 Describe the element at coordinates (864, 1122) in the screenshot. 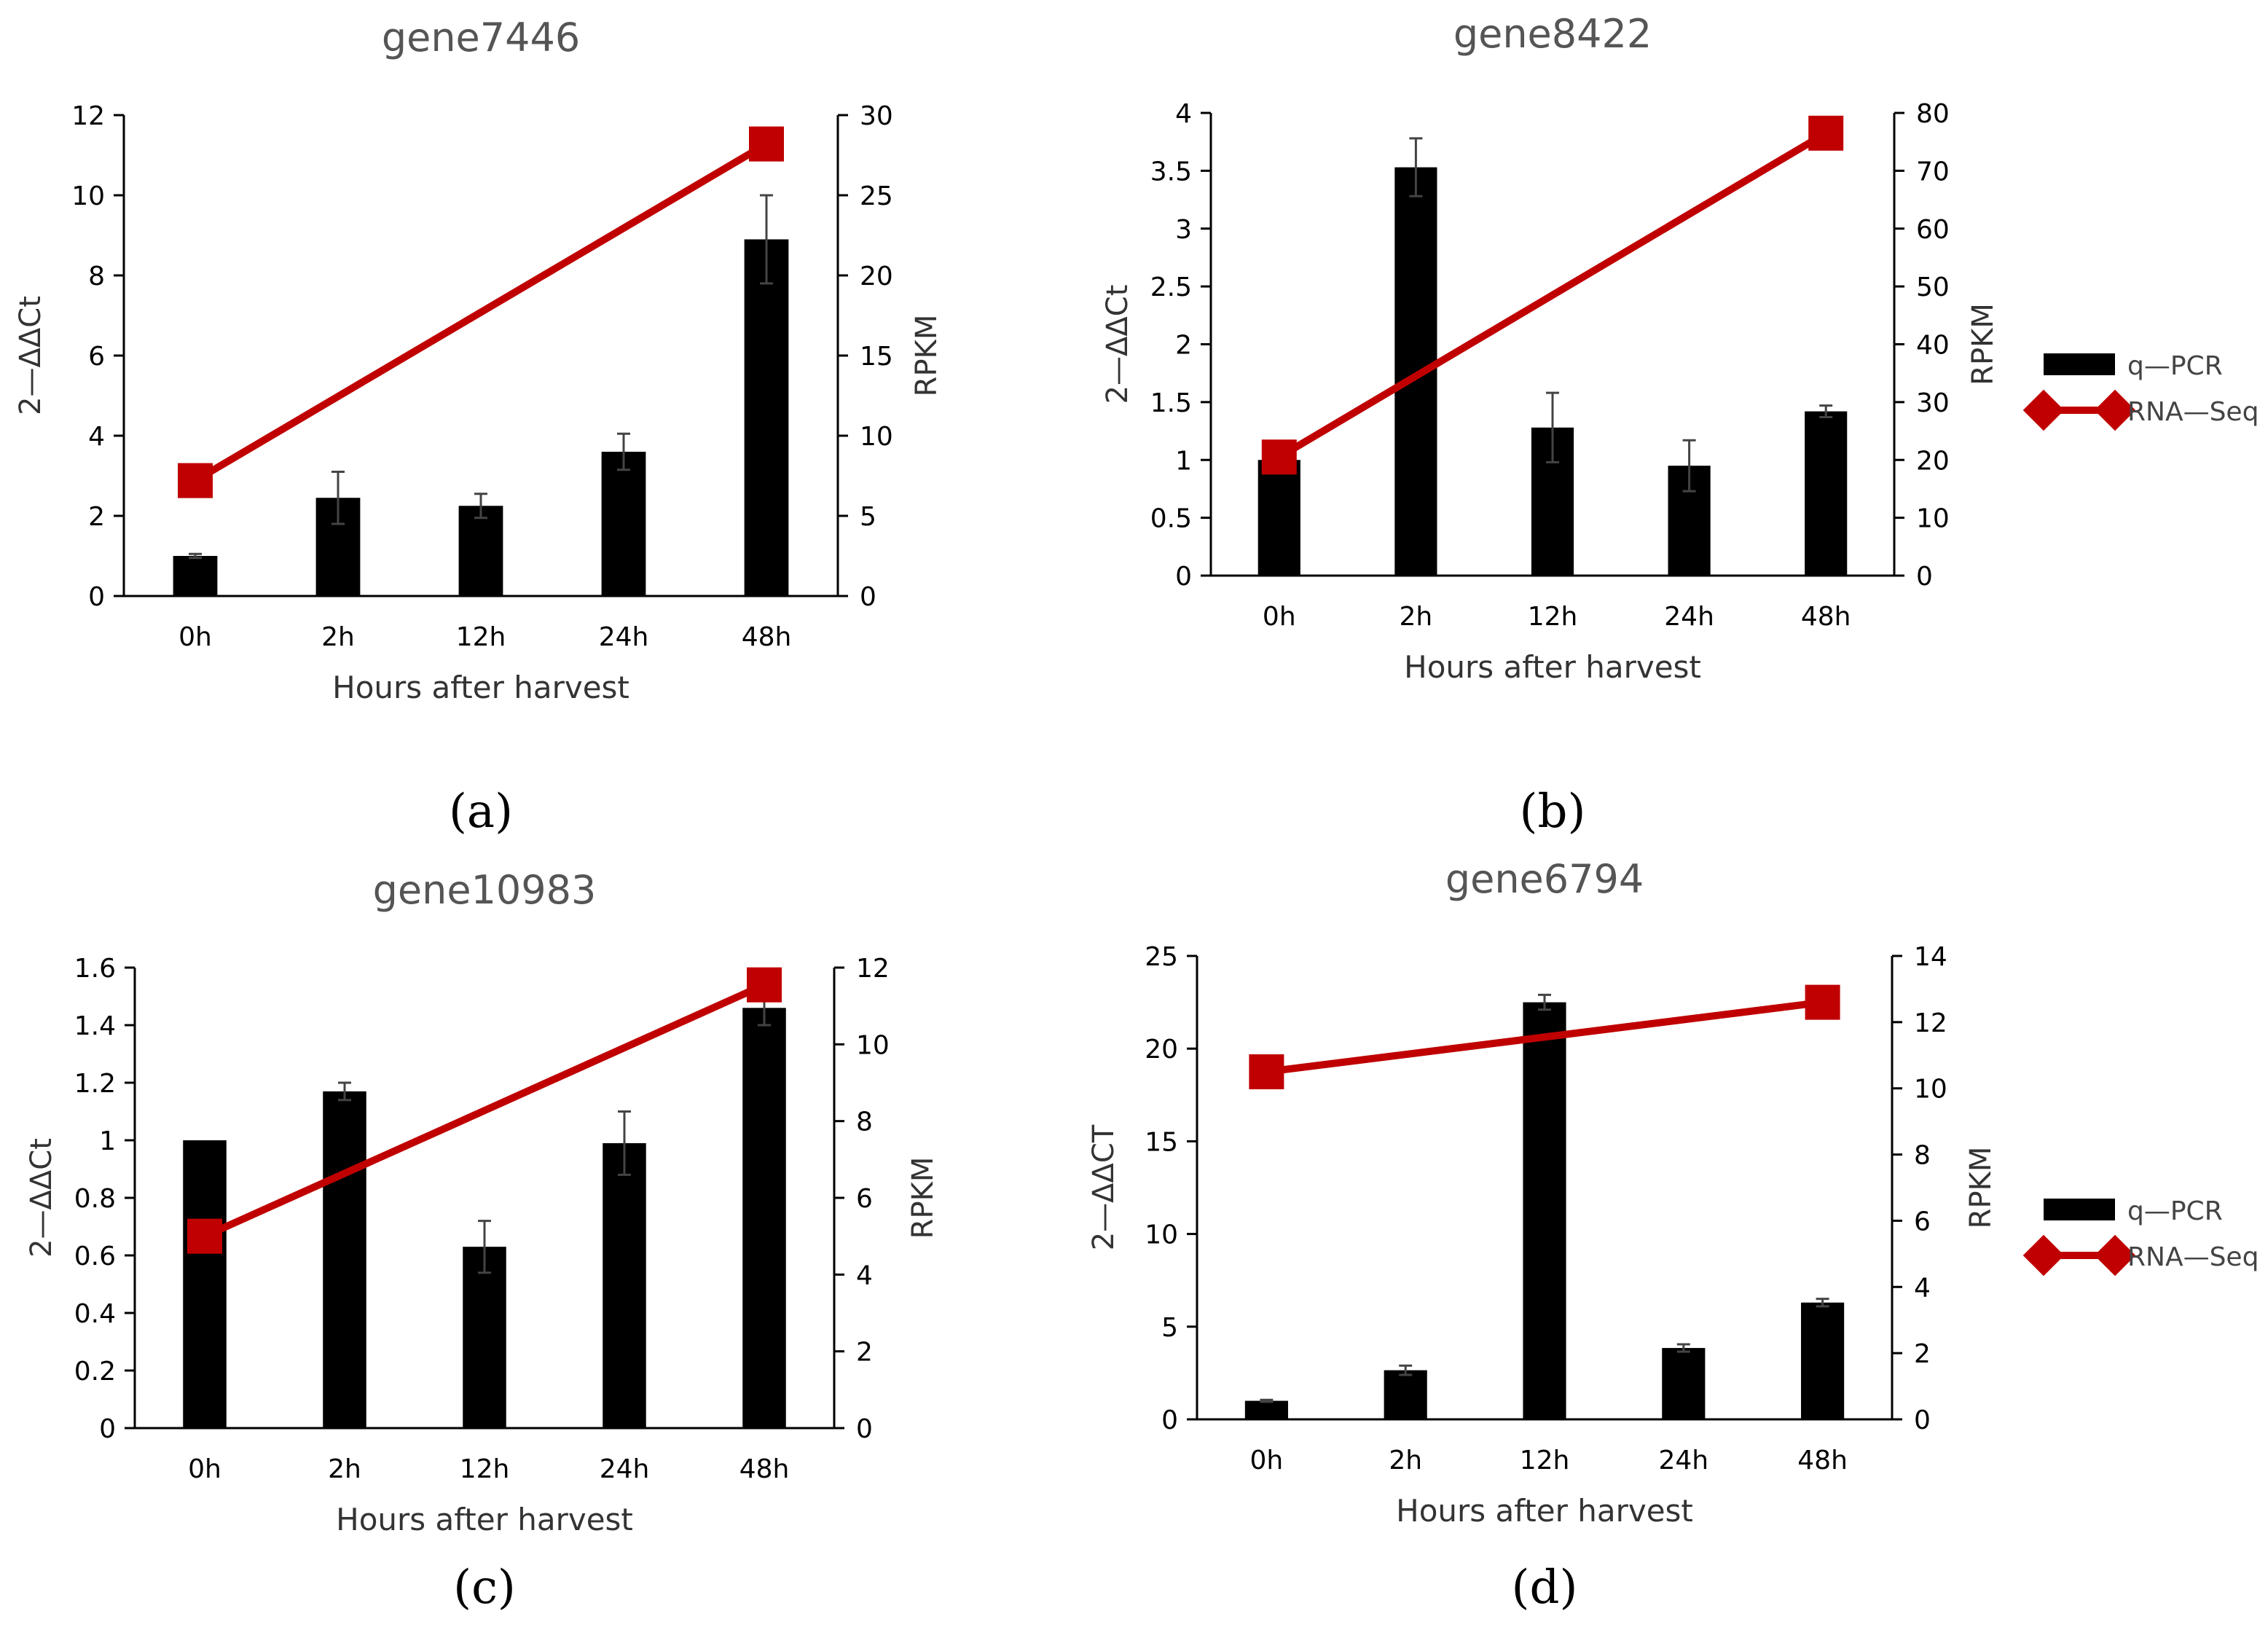

I see `right-tick-label: 8` at that location.